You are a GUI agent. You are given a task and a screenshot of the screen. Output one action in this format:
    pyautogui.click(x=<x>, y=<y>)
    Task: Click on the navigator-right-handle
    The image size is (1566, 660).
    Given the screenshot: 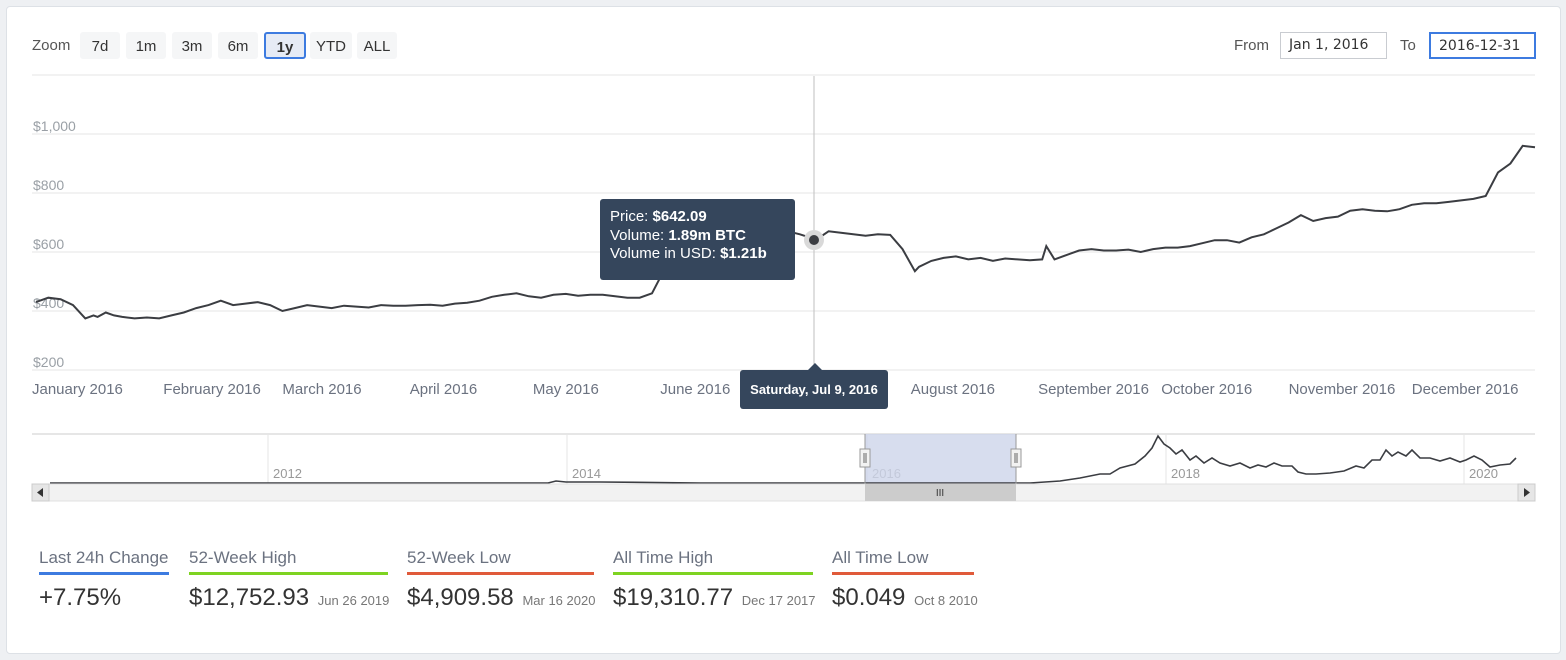 What is the action you would take?
    pyautogui.click(x=1016, y=458)
    